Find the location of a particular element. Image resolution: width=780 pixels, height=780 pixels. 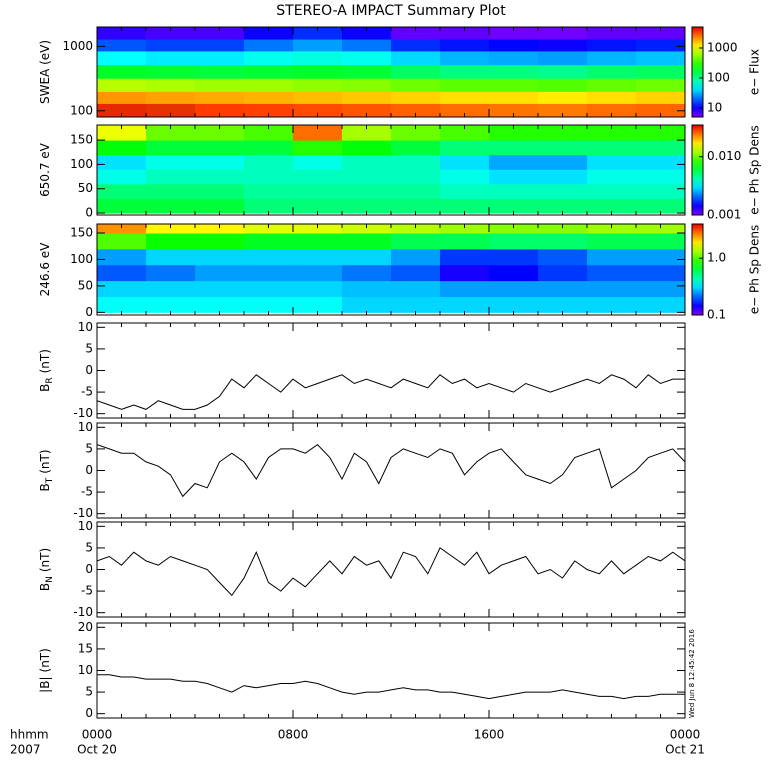

y-tick-label: -10 is located at coordinates (83, 513).